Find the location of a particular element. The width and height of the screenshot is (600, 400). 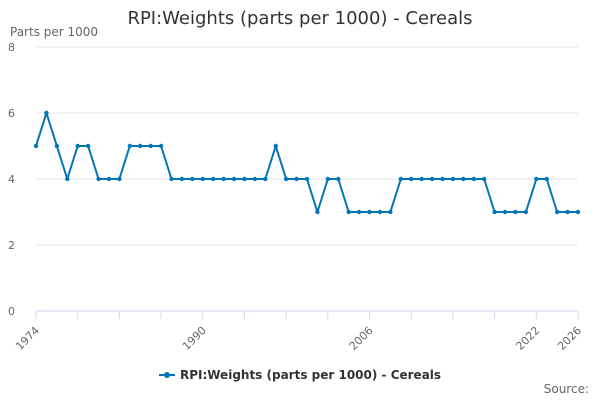

x-tick-label: 1990 is located at coordinates (194, 338).